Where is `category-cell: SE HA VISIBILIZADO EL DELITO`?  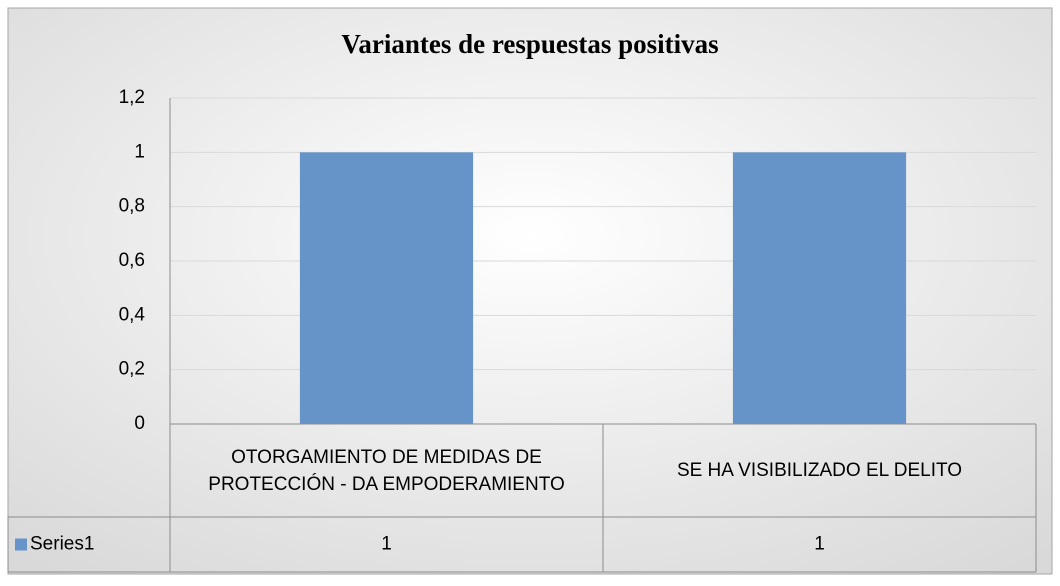
category-cell: SE HA VISIBILIZADO EL DELITO is located at coordinates (819, 470).